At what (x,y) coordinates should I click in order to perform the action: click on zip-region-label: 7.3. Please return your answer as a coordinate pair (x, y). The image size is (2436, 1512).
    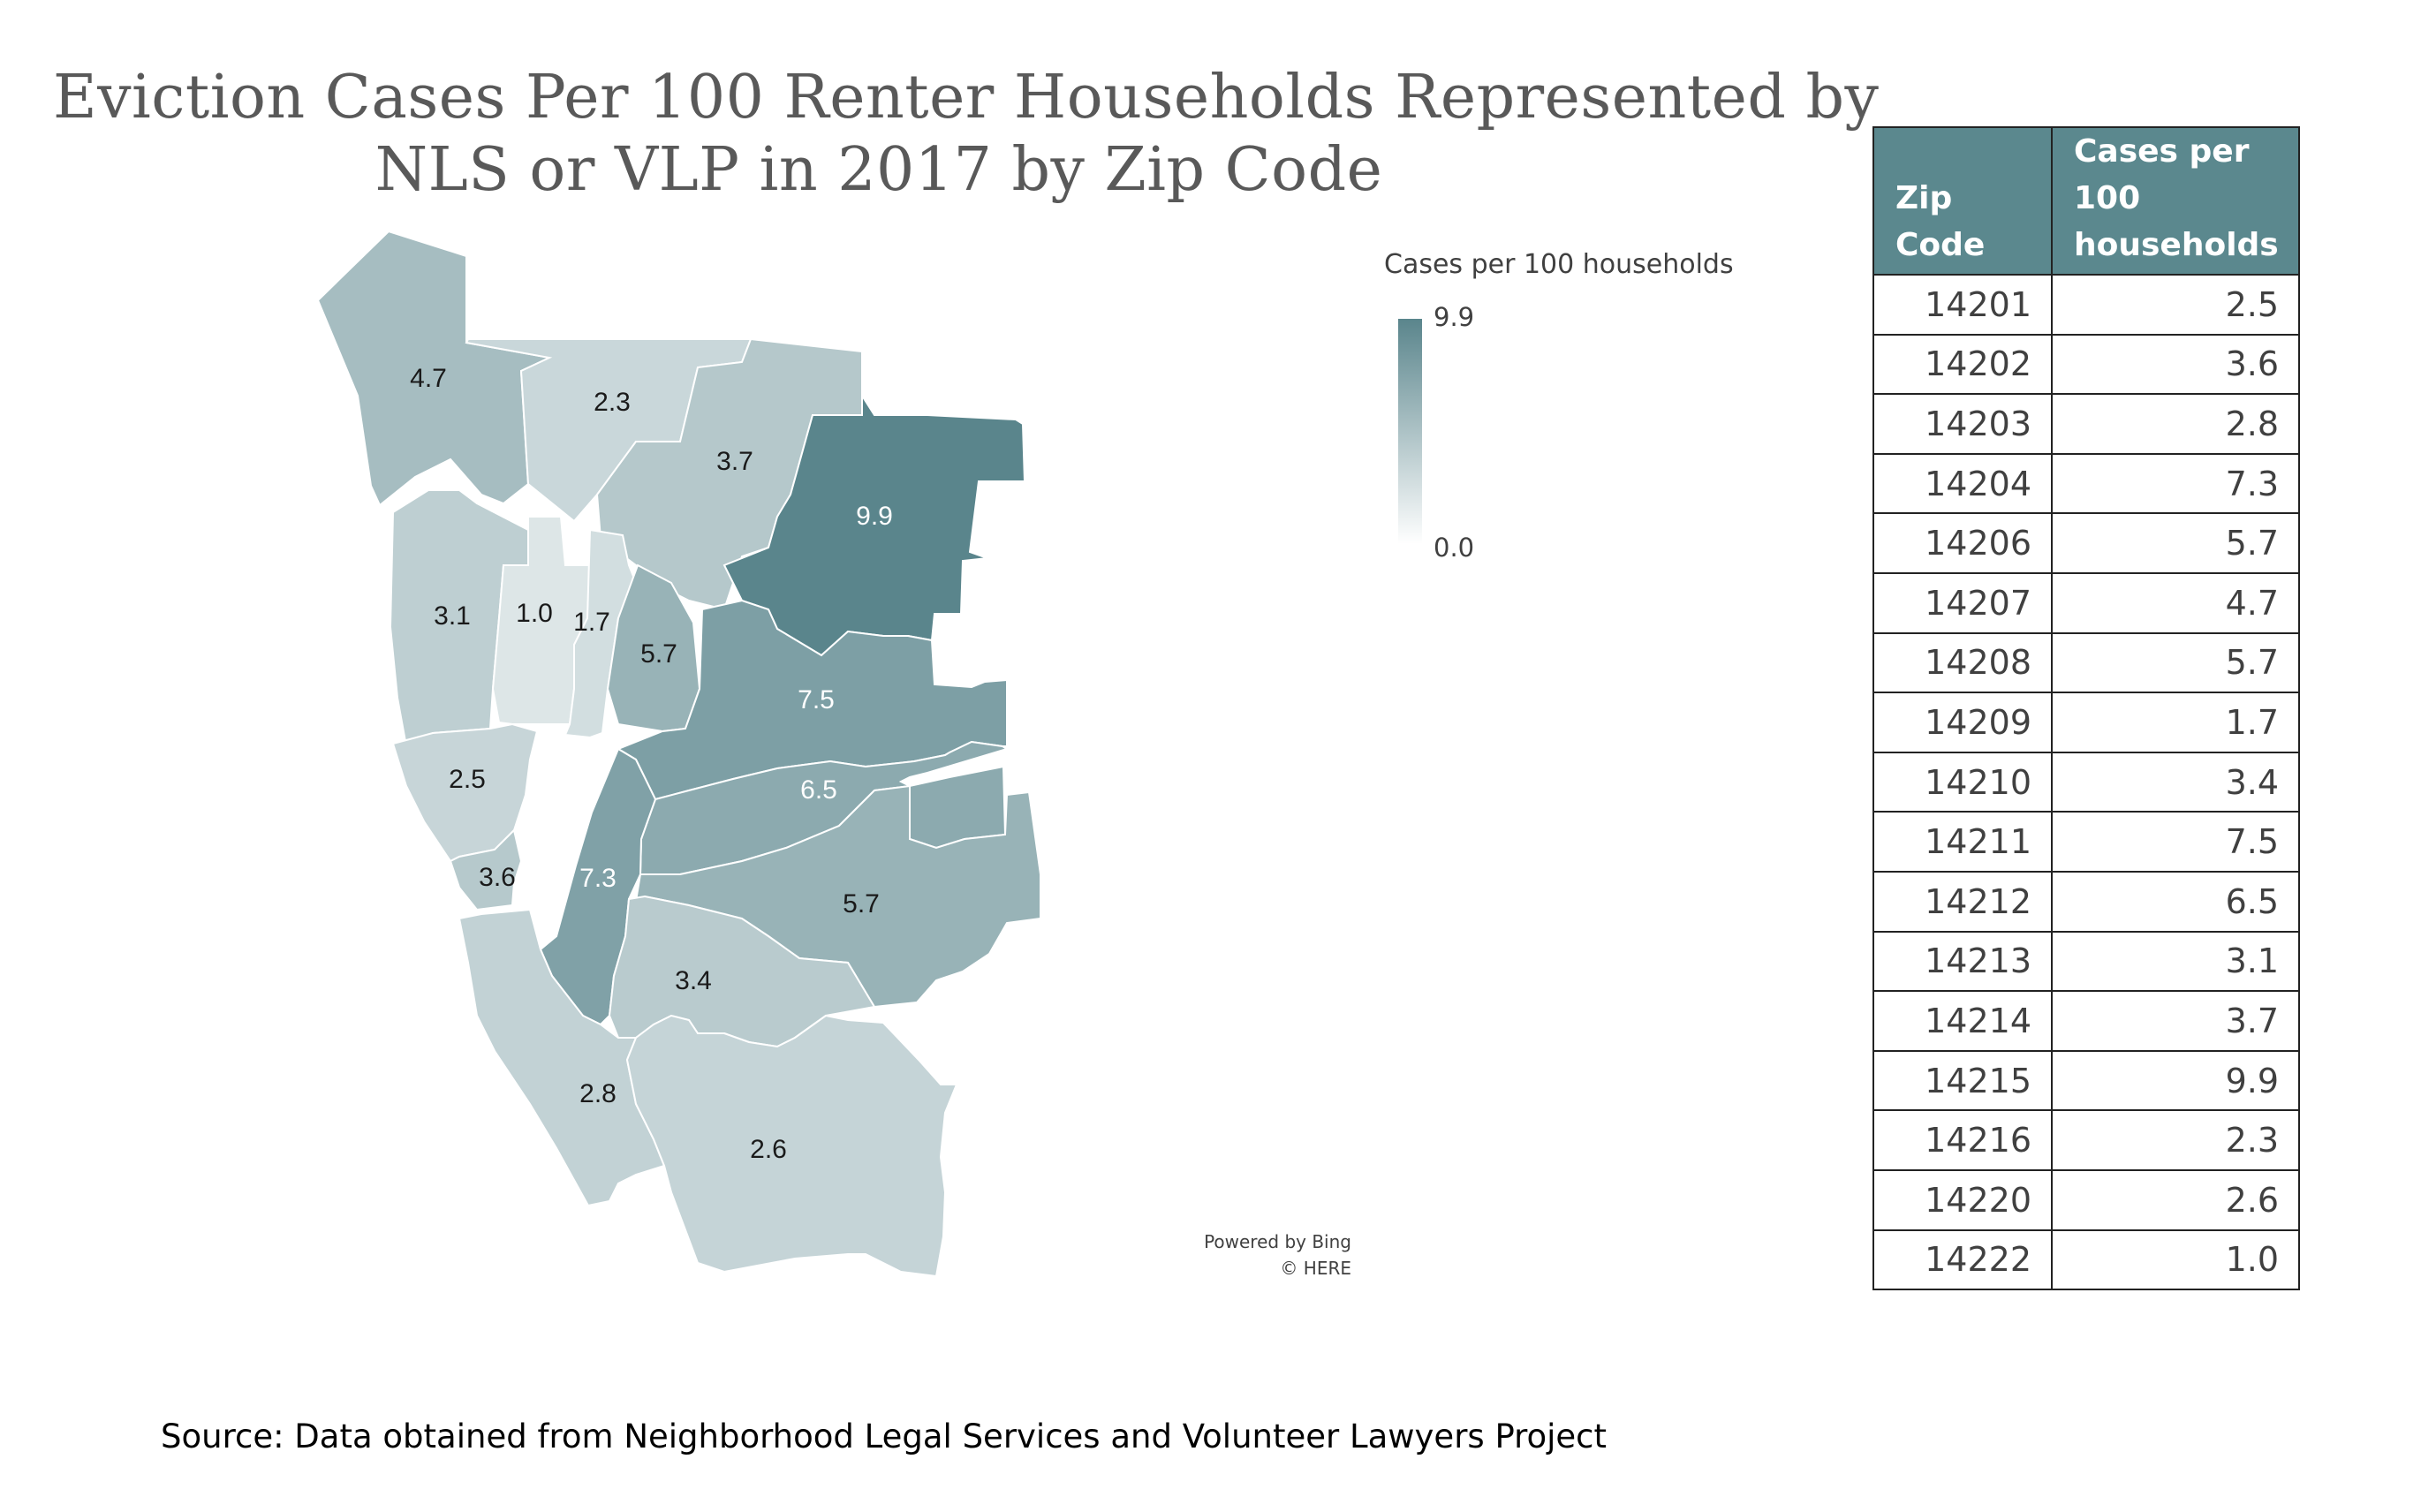
    Looking at the image, I should click on (598, 878).